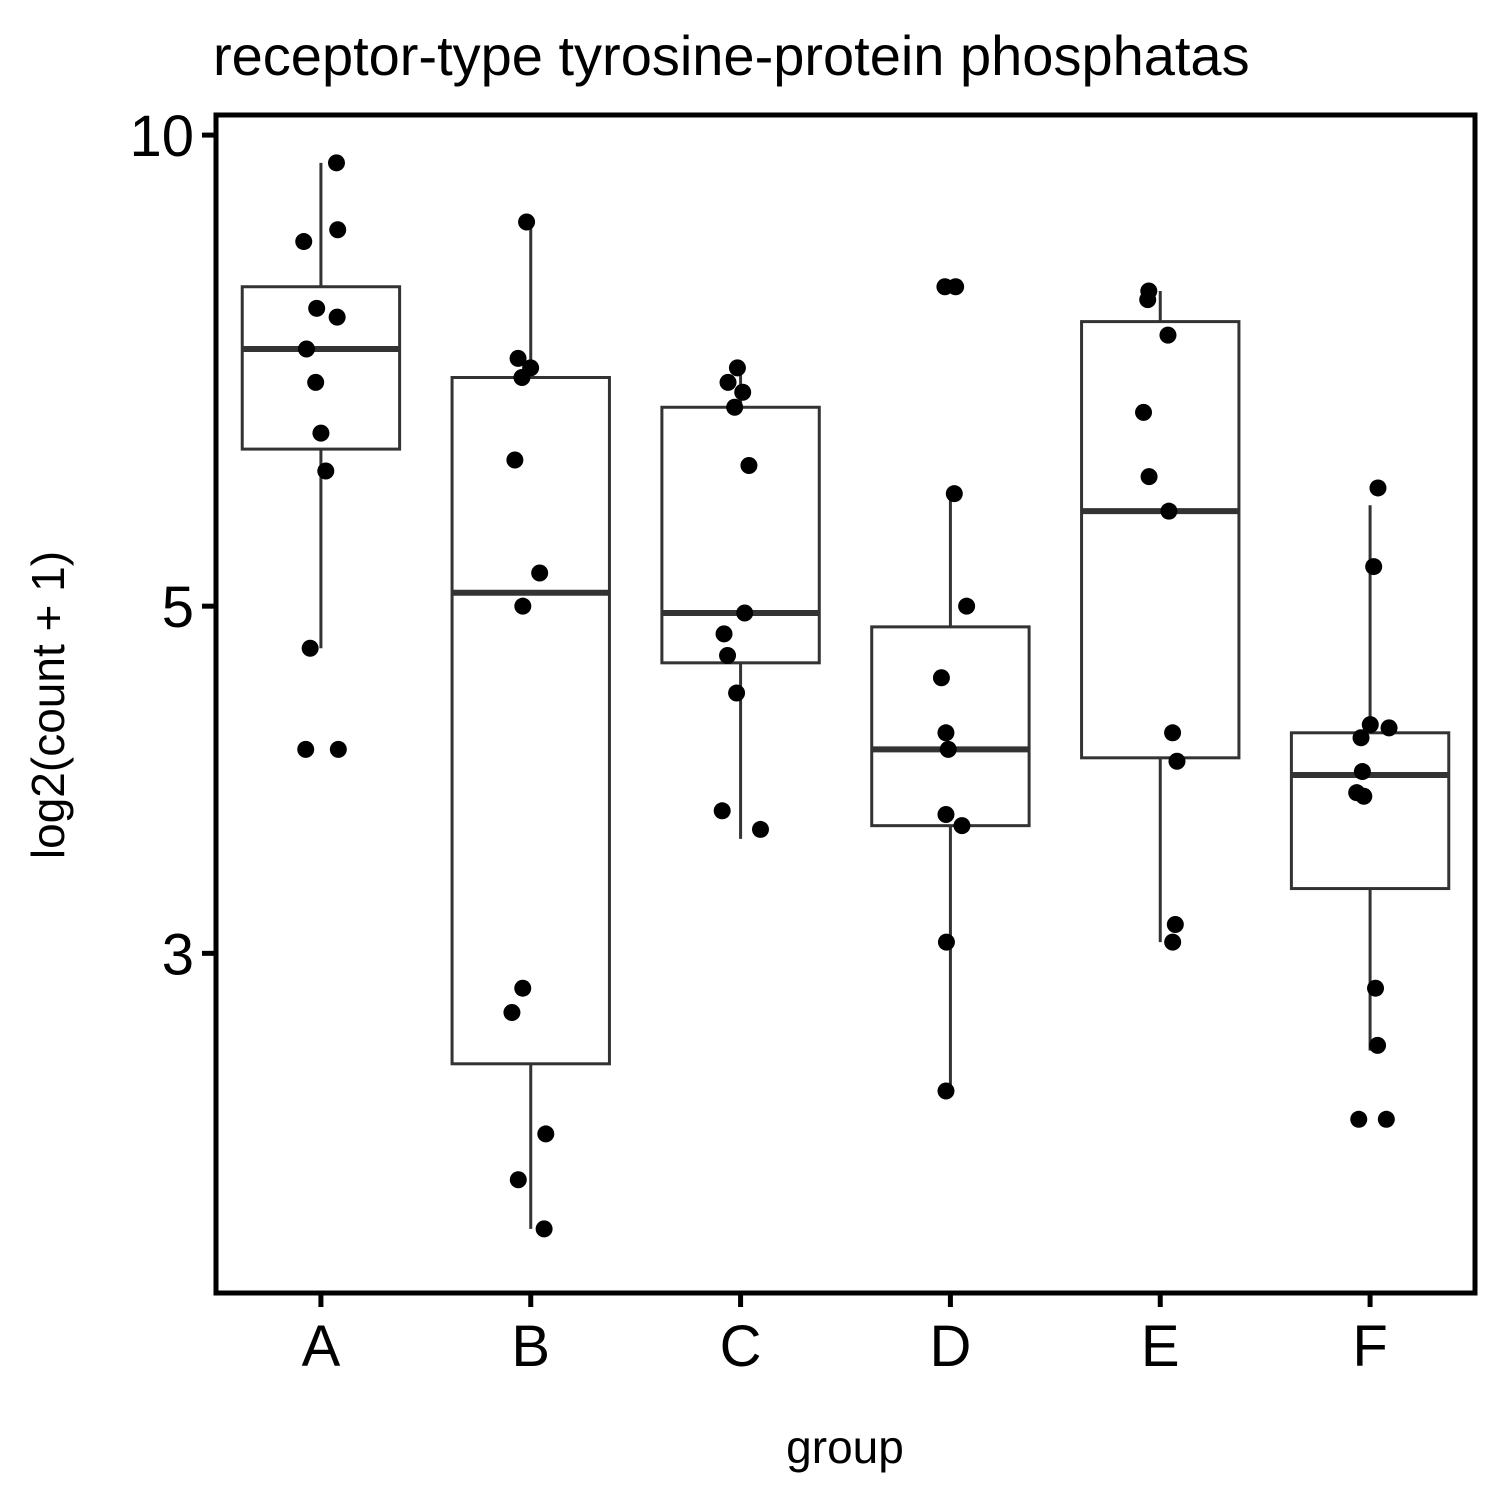  What do you see at coordinates (178, 607) in the screenshot?
I see `y-tick-label: 5` at bounding box center [178, 607].